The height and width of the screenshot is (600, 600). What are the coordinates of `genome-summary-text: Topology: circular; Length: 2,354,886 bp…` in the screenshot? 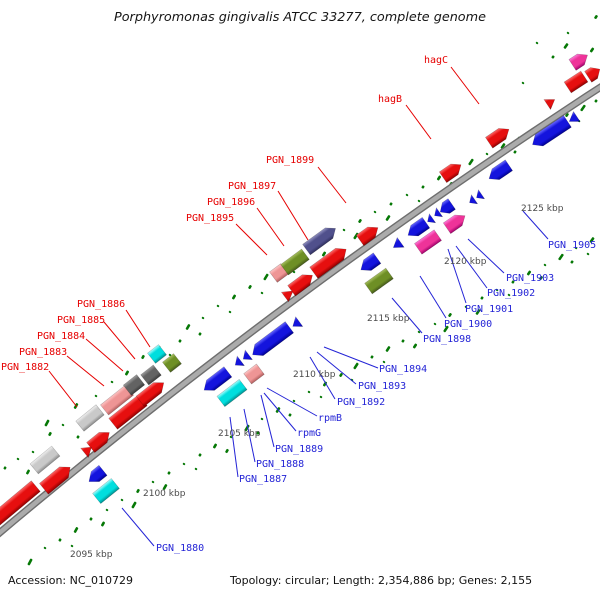 It's located at (381, 580).